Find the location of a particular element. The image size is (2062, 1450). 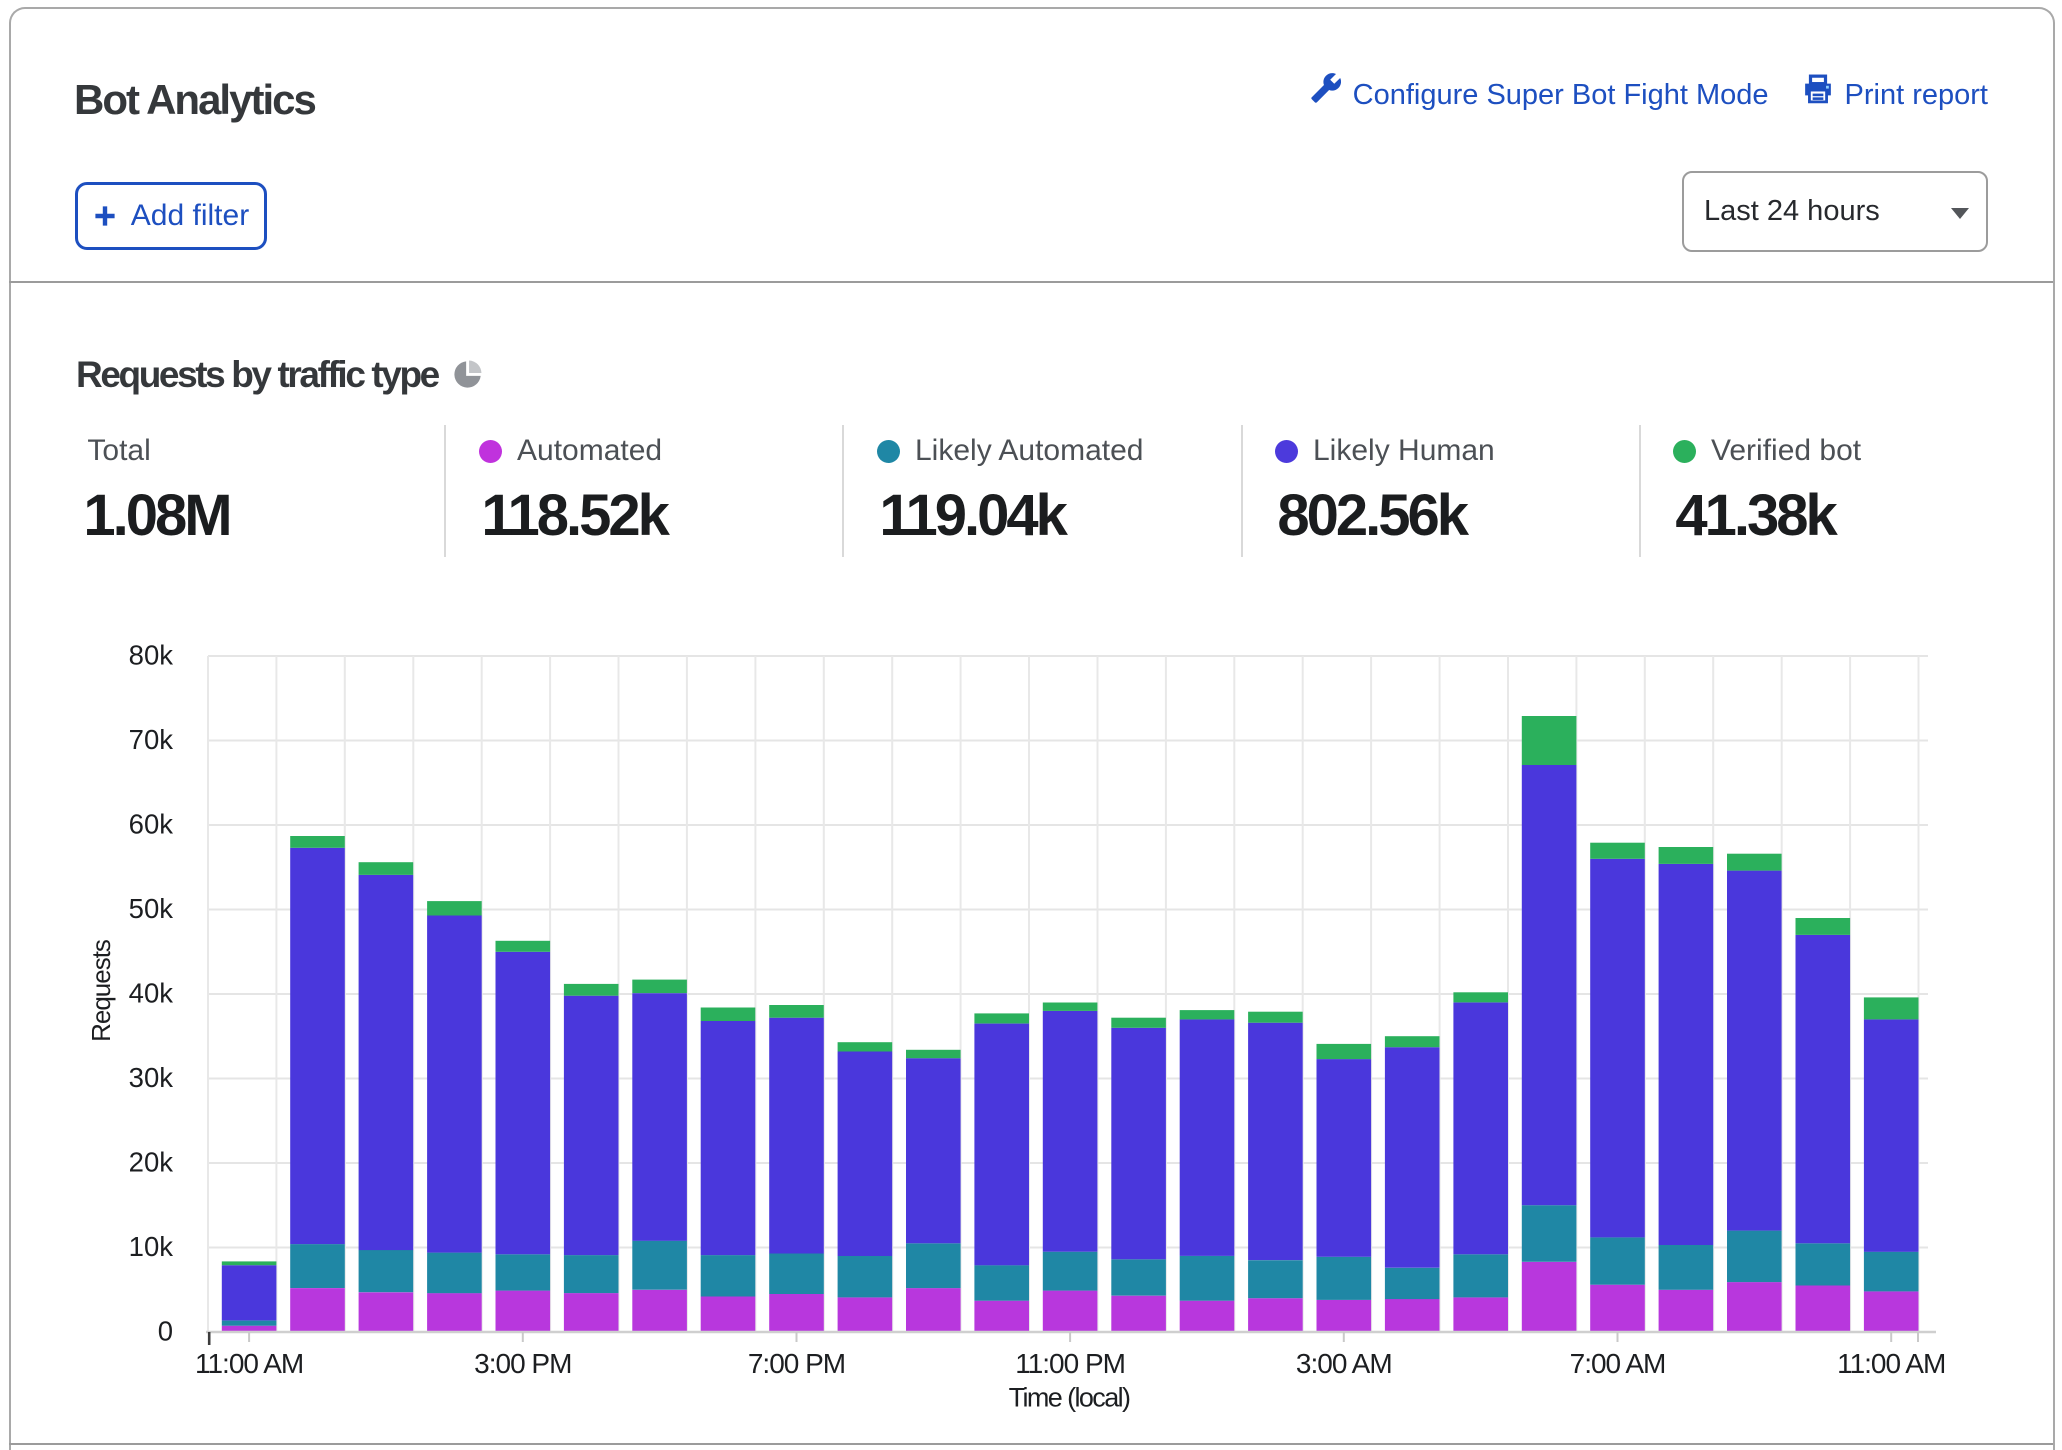

svg-text: 0 is located at coordinates (165, 1331).